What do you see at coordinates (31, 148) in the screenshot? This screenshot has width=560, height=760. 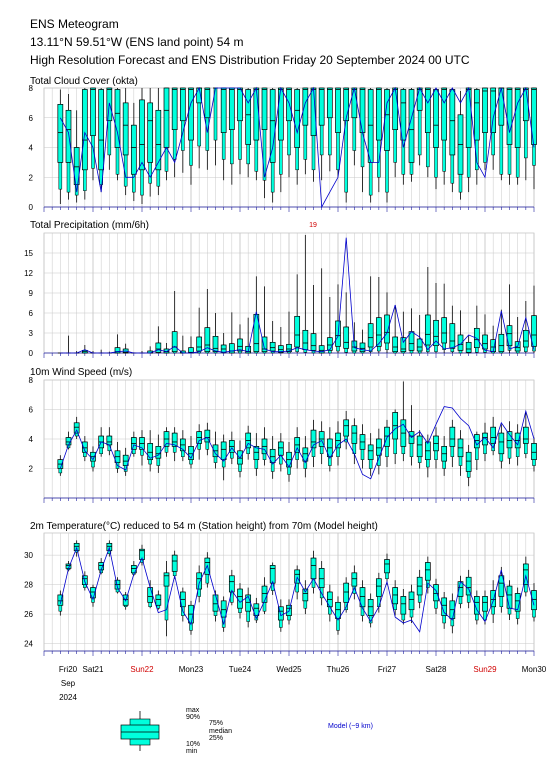 I see `cloud-ytick-label: 4` at bounding box center [31, 148].